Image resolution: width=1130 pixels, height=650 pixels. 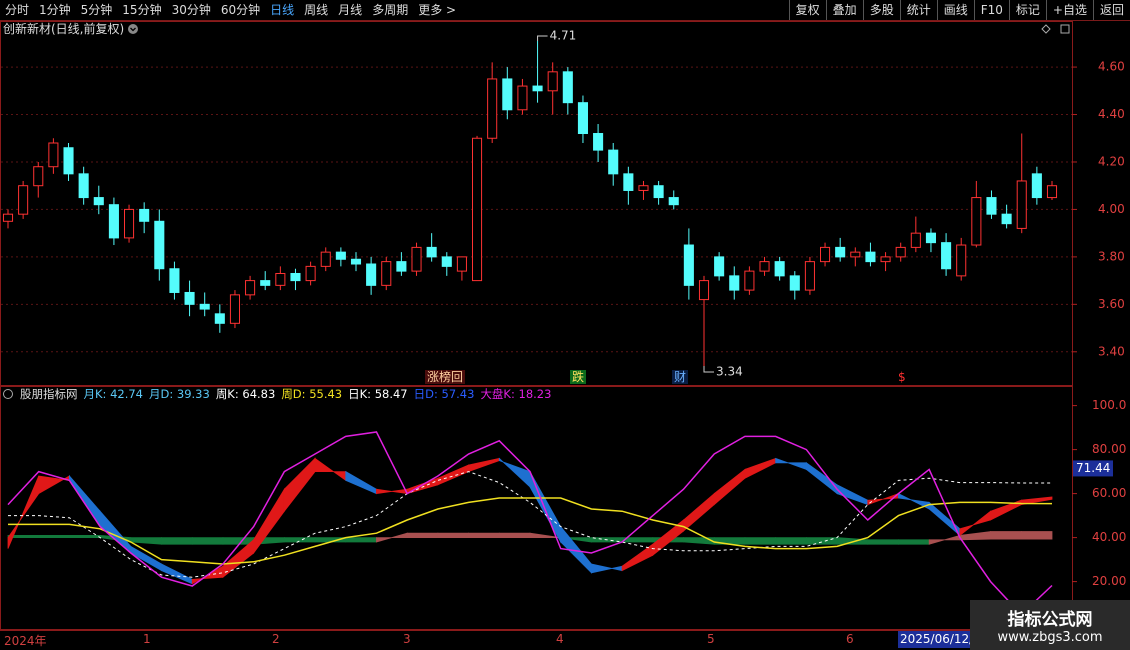 I want to click on tool-button: 返回, so click(x=1111, y=10).